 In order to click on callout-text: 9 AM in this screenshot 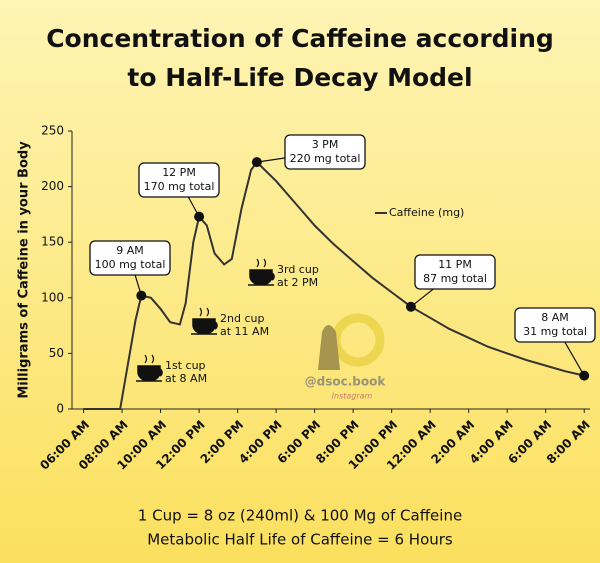, I will do `click(130, 250)`.